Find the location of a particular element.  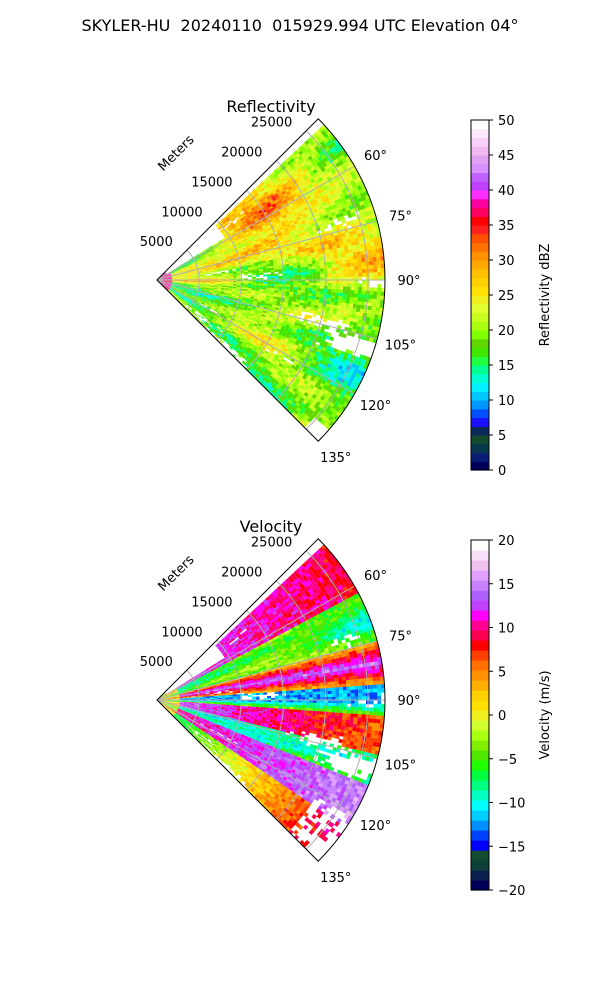

colorbar-tick-label: 40 is located at coordinates (506, 191).